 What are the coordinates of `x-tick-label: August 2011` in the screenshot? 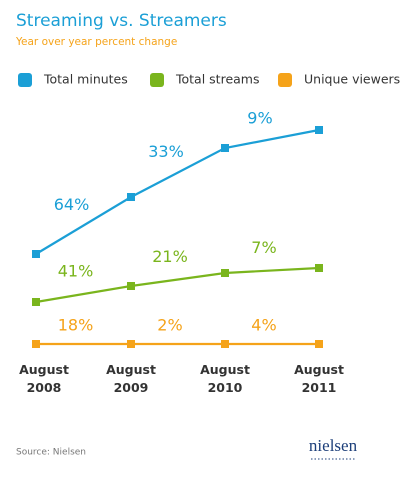 It's located at (319, 378).